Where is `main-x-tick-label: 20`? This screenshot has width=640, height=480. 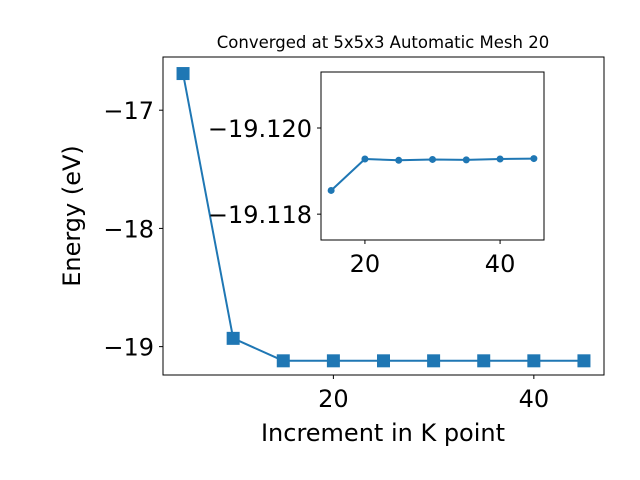 main-x-tick-label: 20 is located at coordinates (333, 399).